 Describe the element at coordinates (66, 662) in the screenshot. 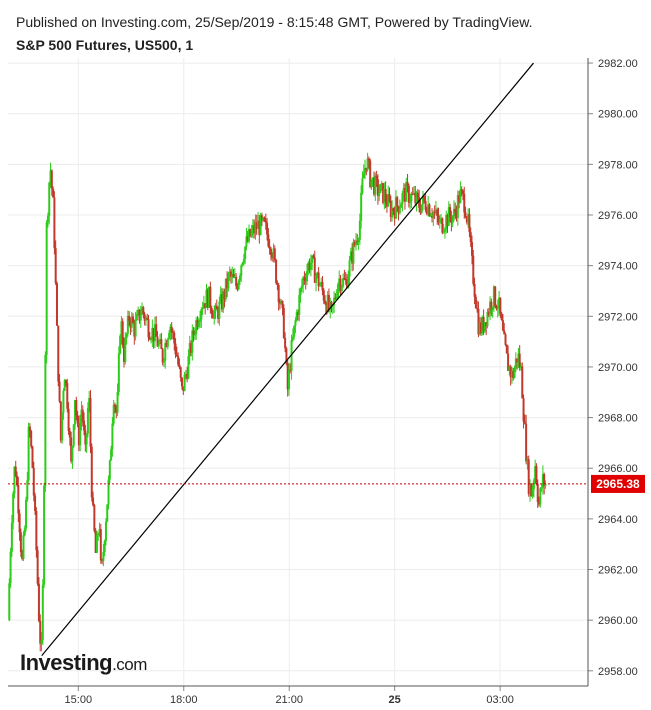

I see `logo-main: Investing` at that location.